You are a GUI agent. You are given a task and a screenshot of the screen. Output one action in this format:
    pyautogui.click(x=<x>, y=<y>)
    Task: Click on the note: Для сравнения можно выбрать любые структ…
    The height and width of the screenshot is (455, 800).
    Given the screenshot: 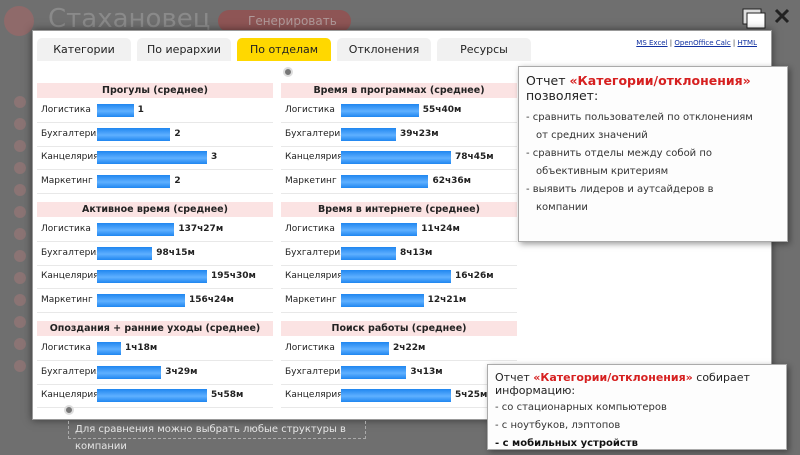 What is the action you would take?
    pyautogui.click(x=217, y=436)
    